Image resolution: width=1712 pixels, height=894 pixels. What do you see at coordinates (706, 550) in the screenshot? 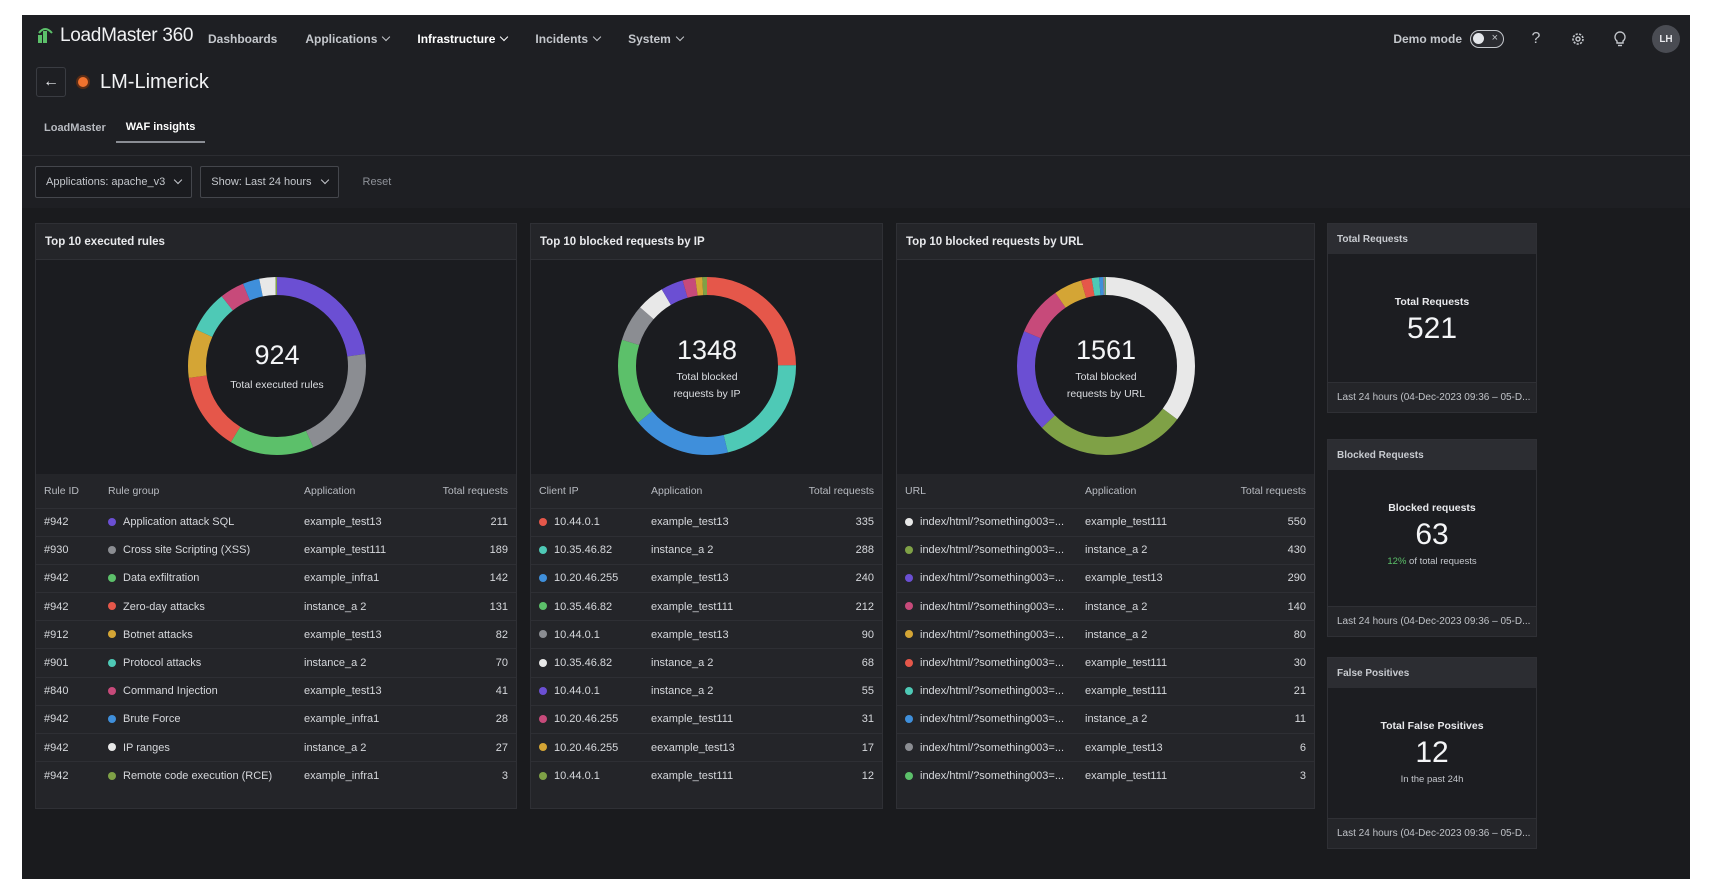
I see `table-row: 10.35.46.82 instance_a 2 288` at bounding box center [706, 550].